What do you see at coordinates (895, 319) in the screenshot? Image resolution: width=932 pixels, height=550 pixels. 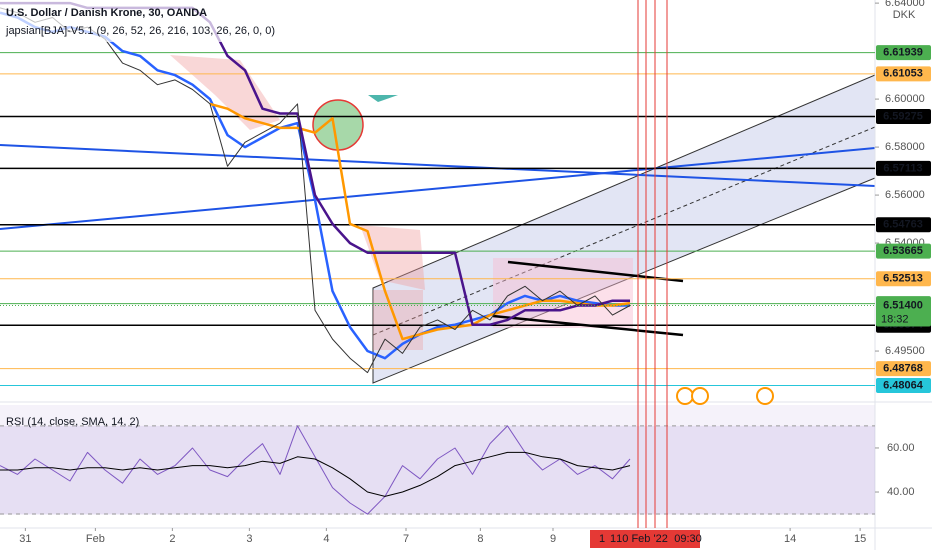 I see `countdown-label: 18:32` at bounding box center [895, 319].